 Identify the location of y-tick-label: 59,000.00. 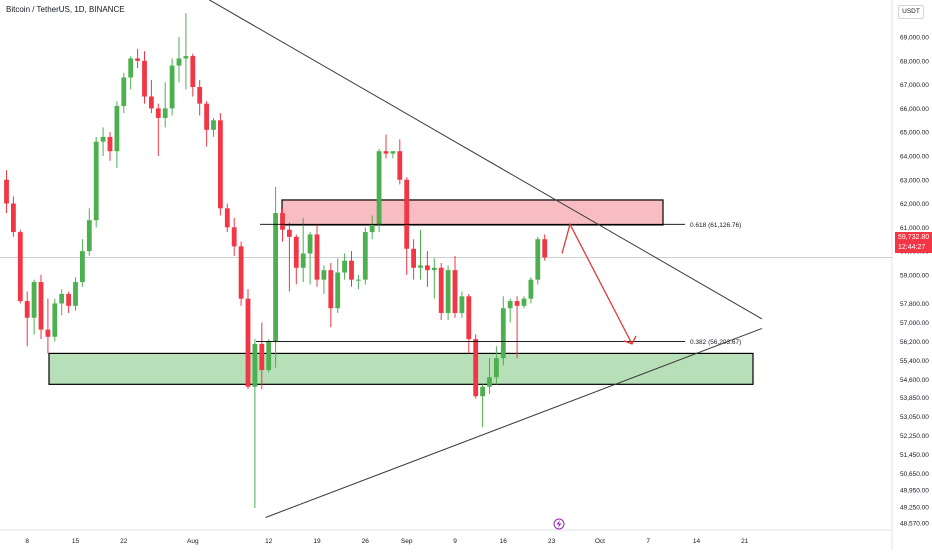
(914, 275).